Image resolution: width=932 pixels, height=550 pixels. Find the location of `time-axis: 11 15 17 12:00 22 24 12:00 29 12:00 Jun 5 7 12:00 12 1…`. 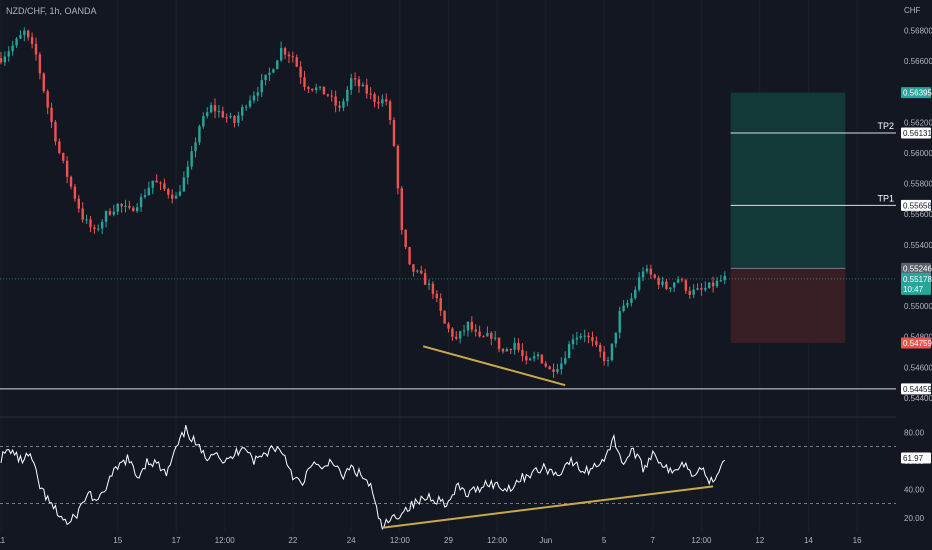

time-axis: 11 15 17 12:00 22 24 12:00 29 12:00 Jun 5 7 12:00 12 1… is located at coordinates (431, 540).